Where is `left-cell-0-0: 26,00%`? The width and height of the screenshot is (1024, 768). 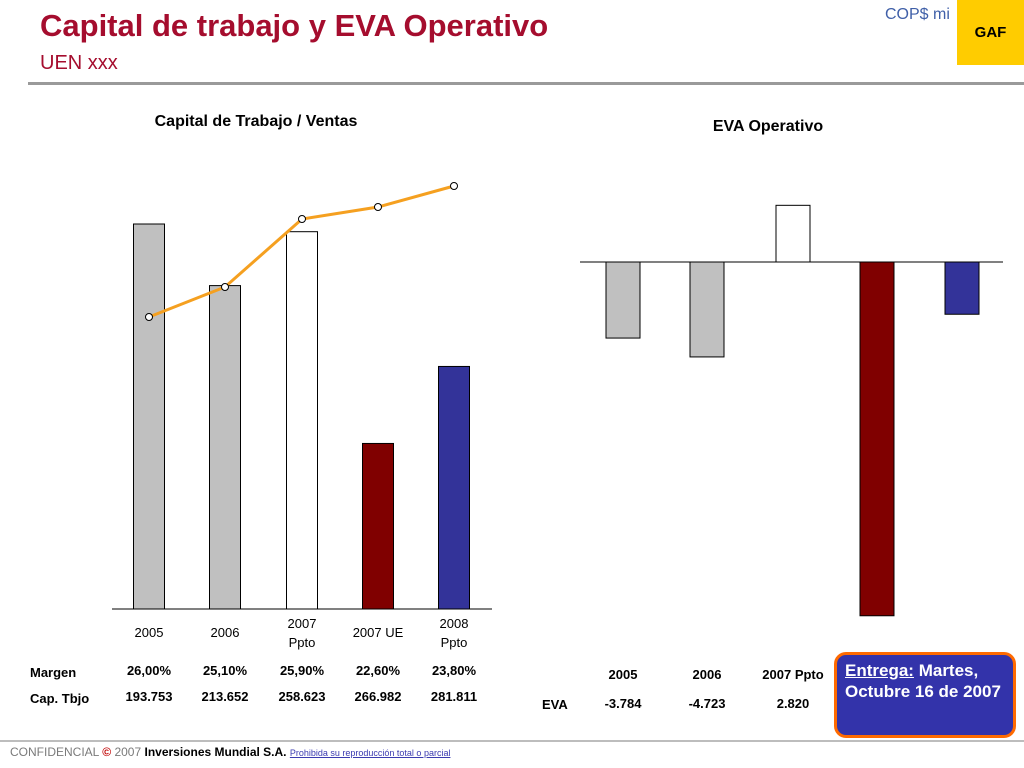 left-cell-0-0: 26,00% is located at coordinates (149, 670).